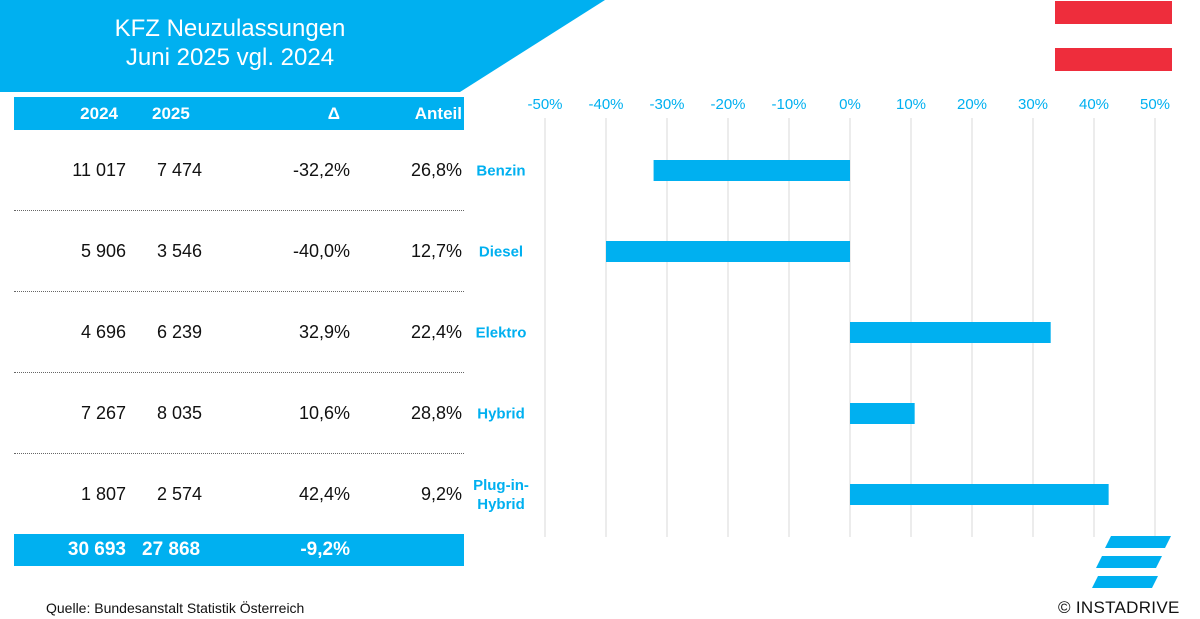 This screenshot has height=619, width=1200. Describe the element at coordinates (436, 413) in the screenshot. I see `cell-share: 28,8%` at that location.